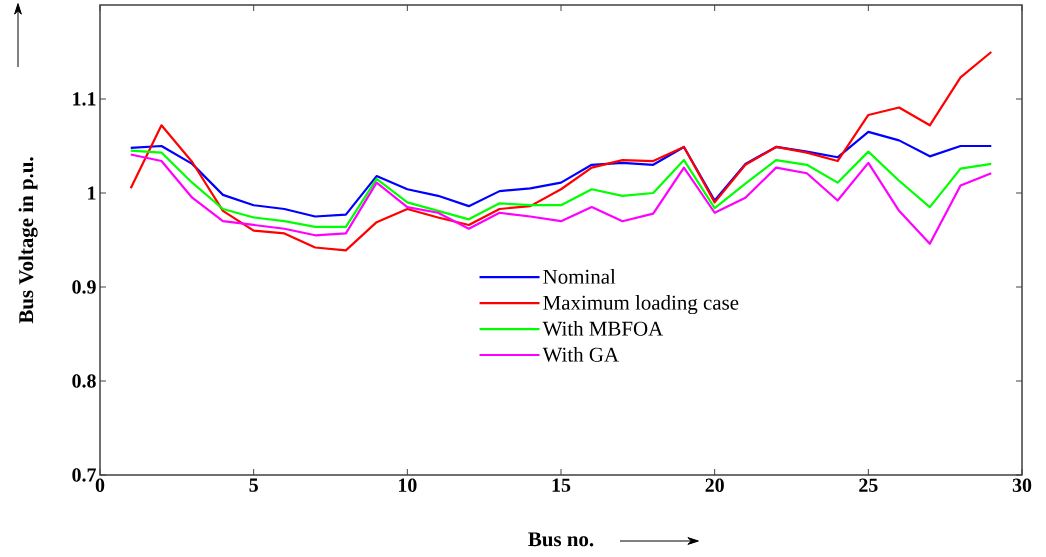 The image size is (1046, 557). What do you see at coordinates (1022, 485) in the screenshot?
I see `x-tick-label: 30` at bounding box center [1022, 485].